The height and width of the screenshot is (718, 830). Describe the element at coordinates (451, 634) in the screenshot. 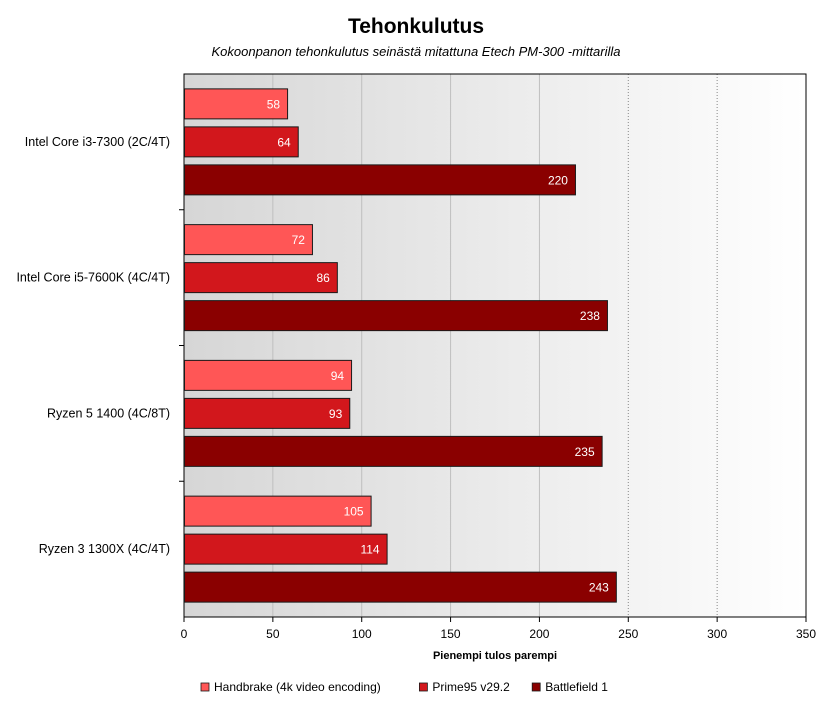

I see `x-tick-label: 150` at that location.